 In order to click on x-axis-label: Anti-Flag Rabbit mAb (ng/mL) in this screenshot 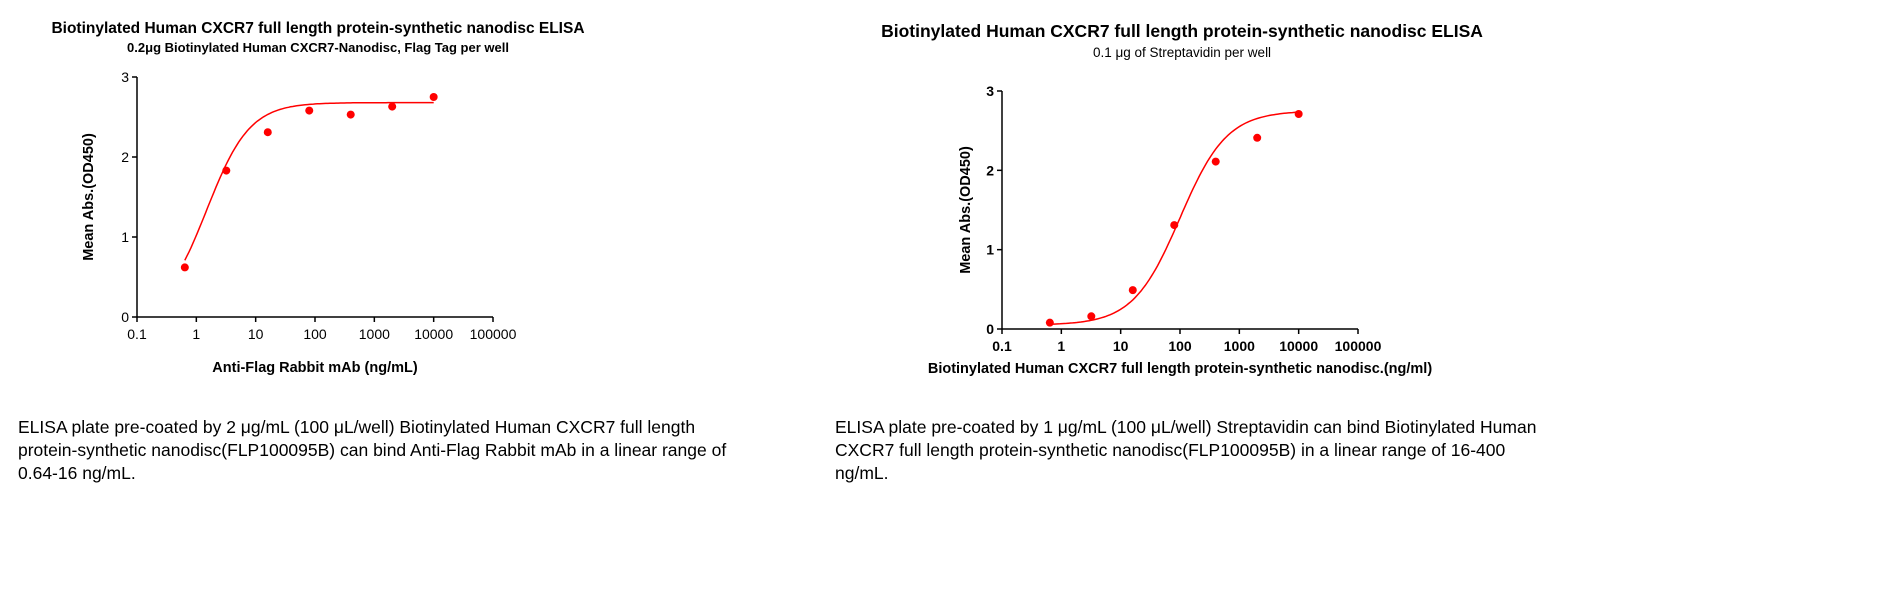, I will do `click(315, 368)`.